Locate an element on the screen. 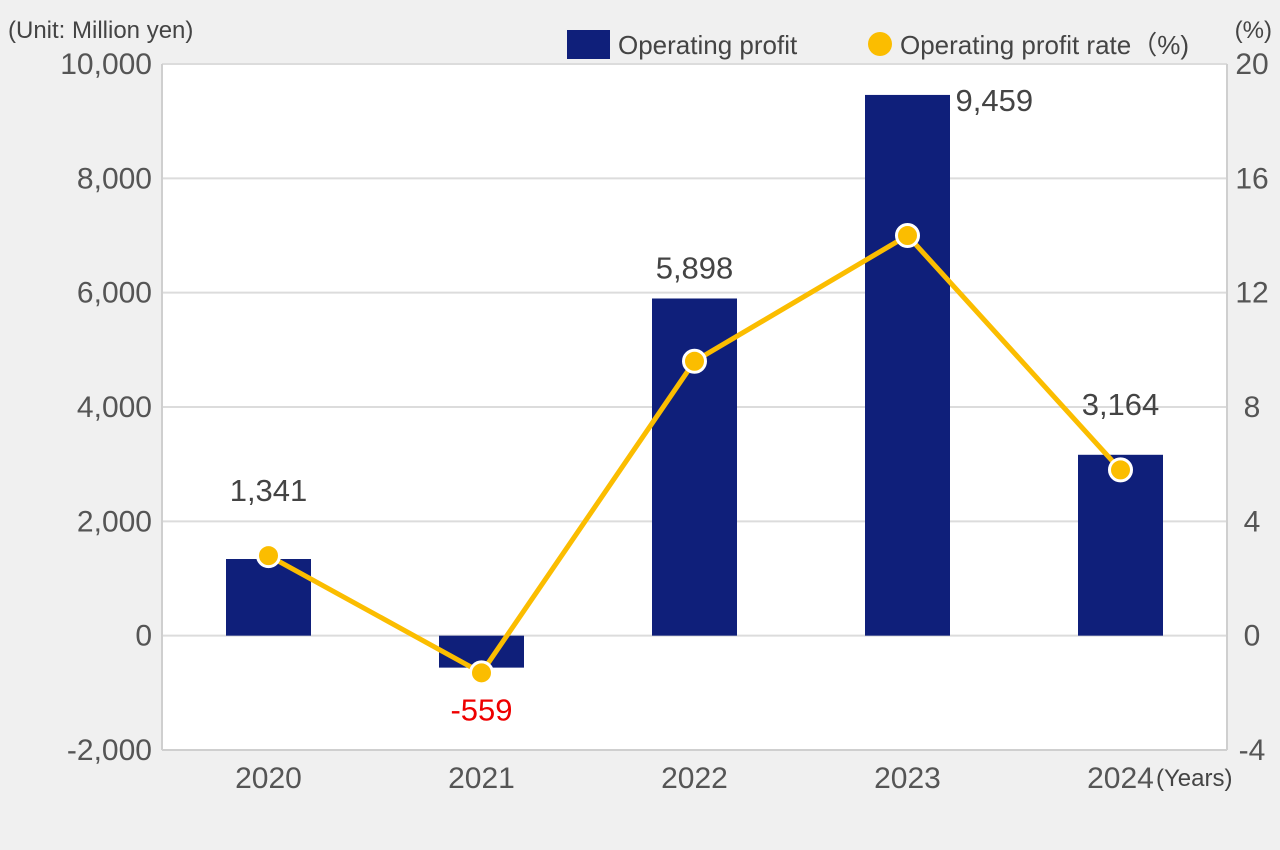 Image resolution: width=1280 pixels, height=850 pixels. bar-2024 is located at coordinates (1120, 545).